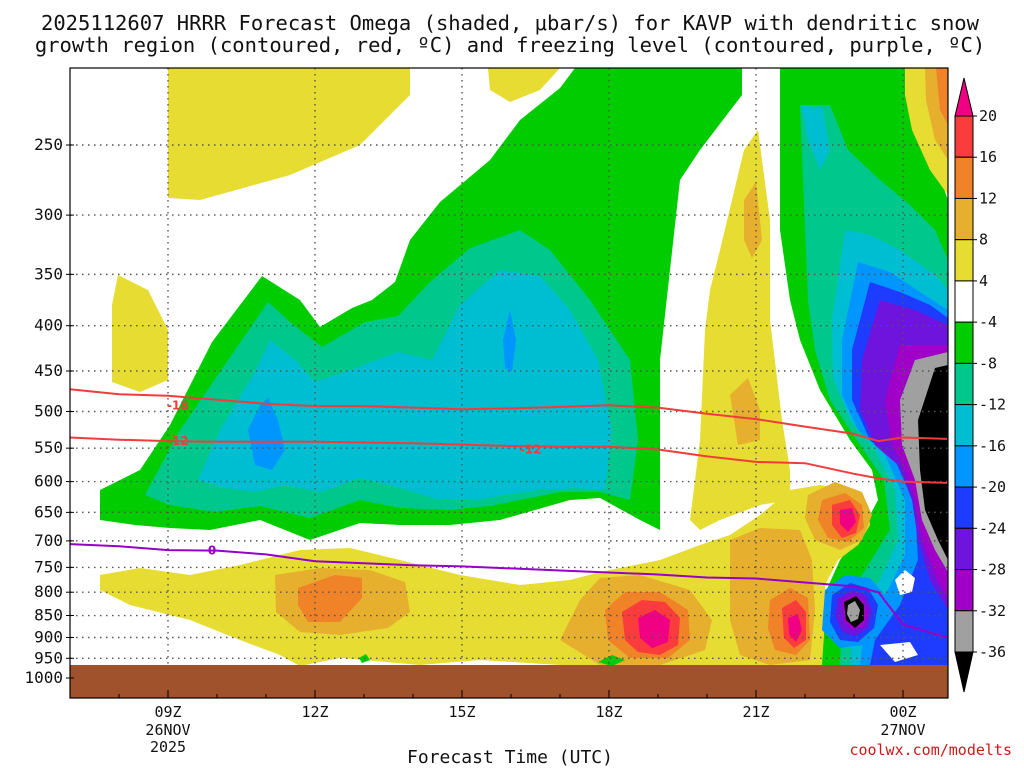  Describe the element at coordinates (48, 540) in the screenshot. I see `y-tick-700: 700` at that location.